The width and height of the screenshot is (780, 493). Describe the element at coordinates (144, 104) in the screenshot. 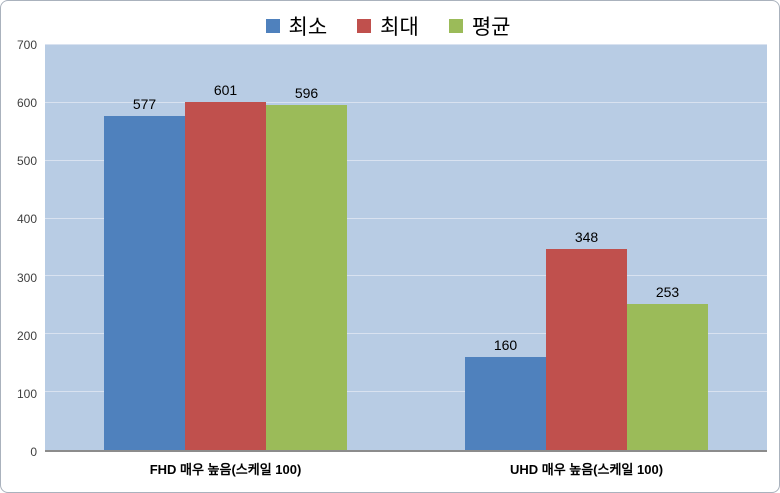

I see `bar-value-label: 577` at that location.